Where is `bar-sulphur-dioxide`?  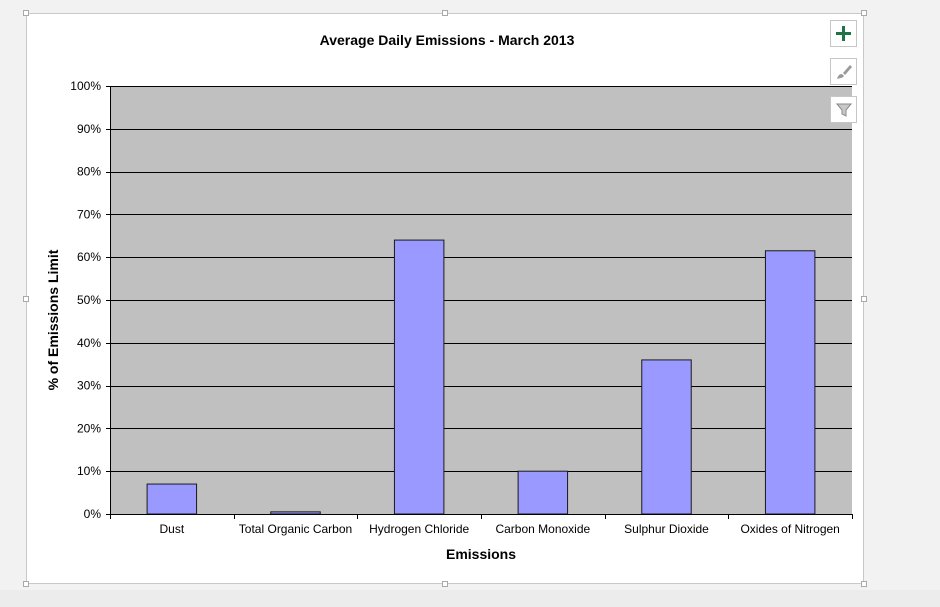 bar-sulphur-dioxide is located at coordinates (666, 437).